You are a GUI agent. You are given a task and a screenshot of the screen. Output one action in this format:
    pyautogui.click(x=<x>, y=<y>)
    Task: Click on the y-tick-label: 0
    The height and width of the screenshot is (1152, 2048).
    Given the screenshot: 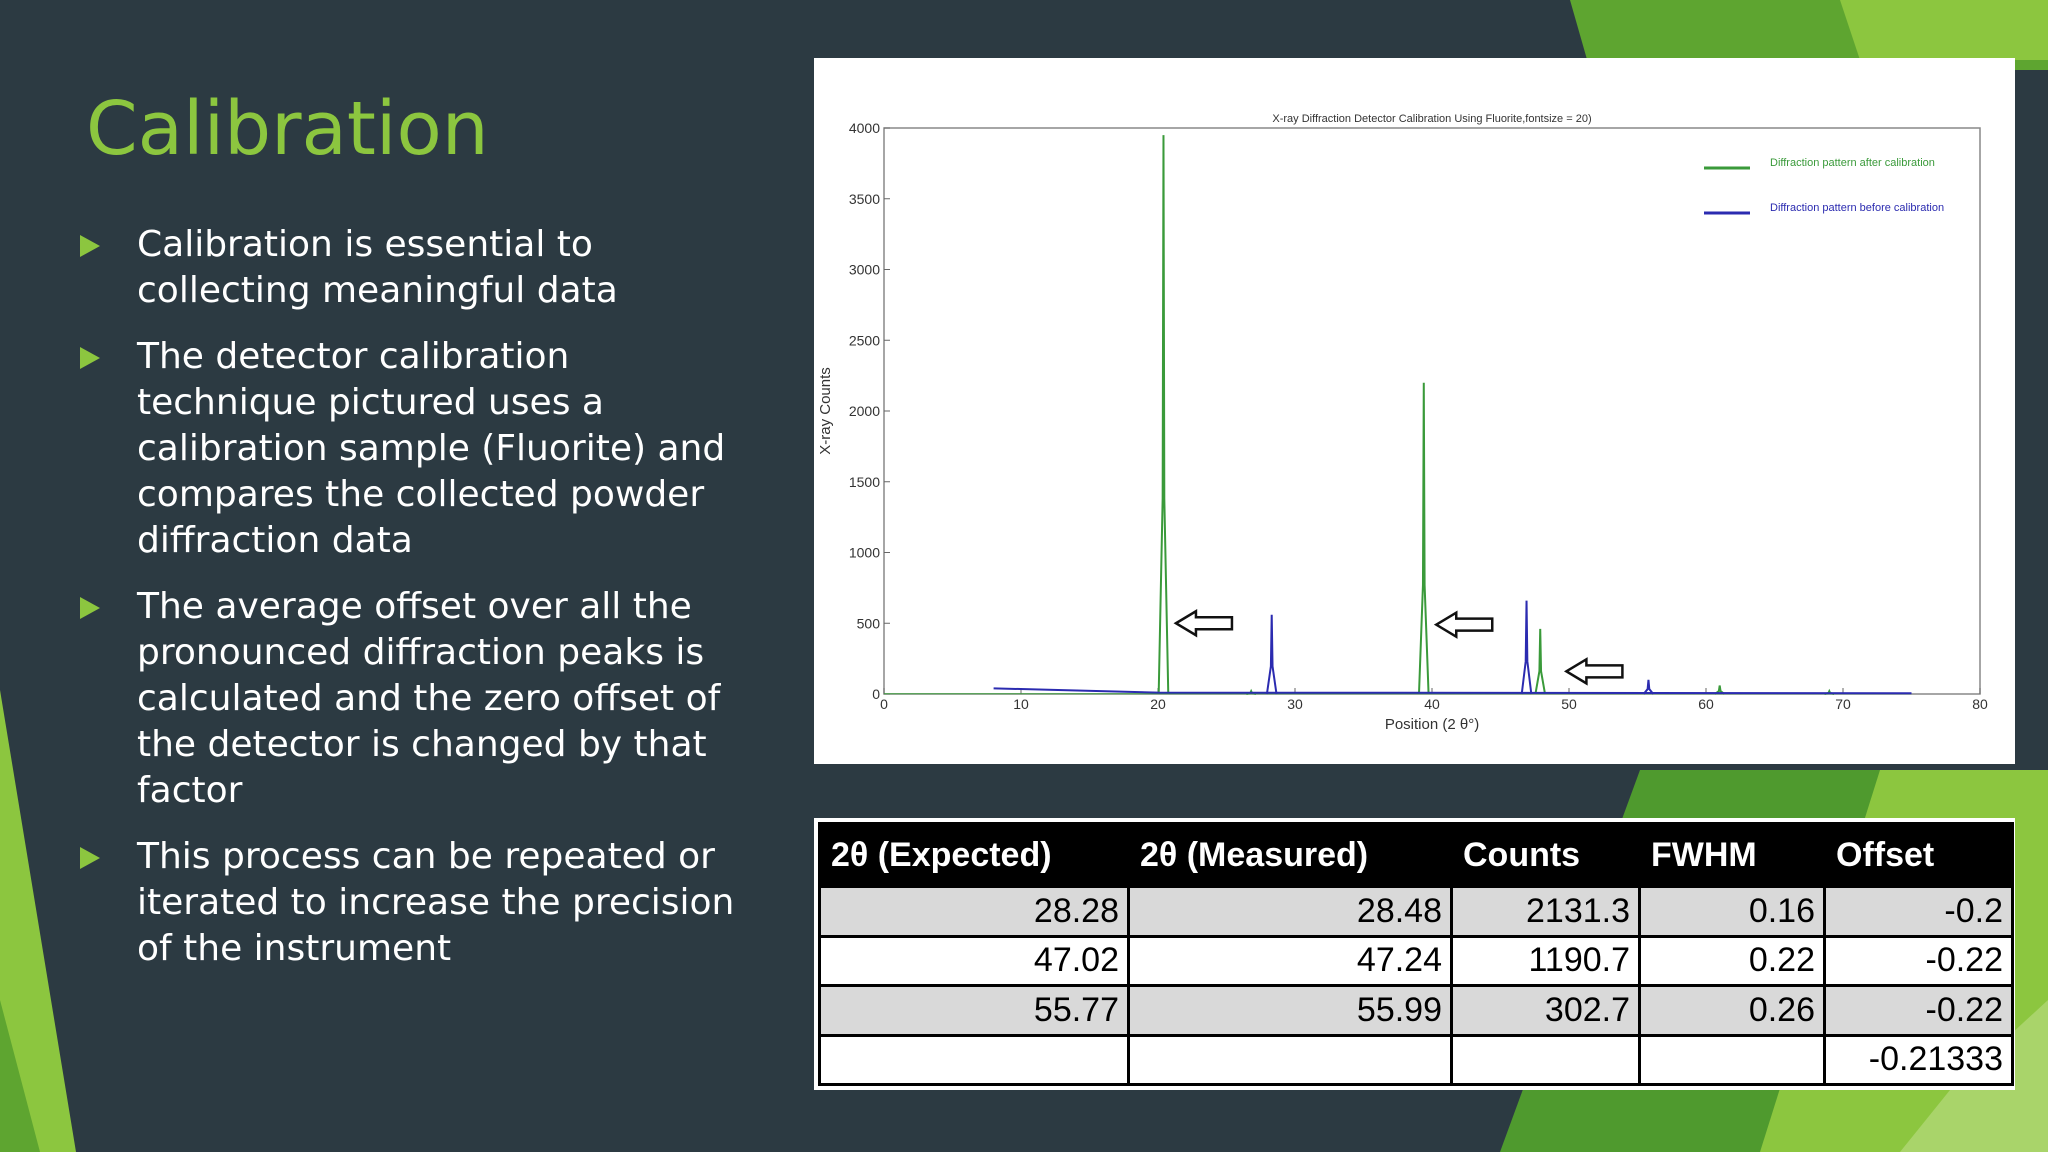 What is the action you would take?
    pyautogui.click(x=876, y=694)
    